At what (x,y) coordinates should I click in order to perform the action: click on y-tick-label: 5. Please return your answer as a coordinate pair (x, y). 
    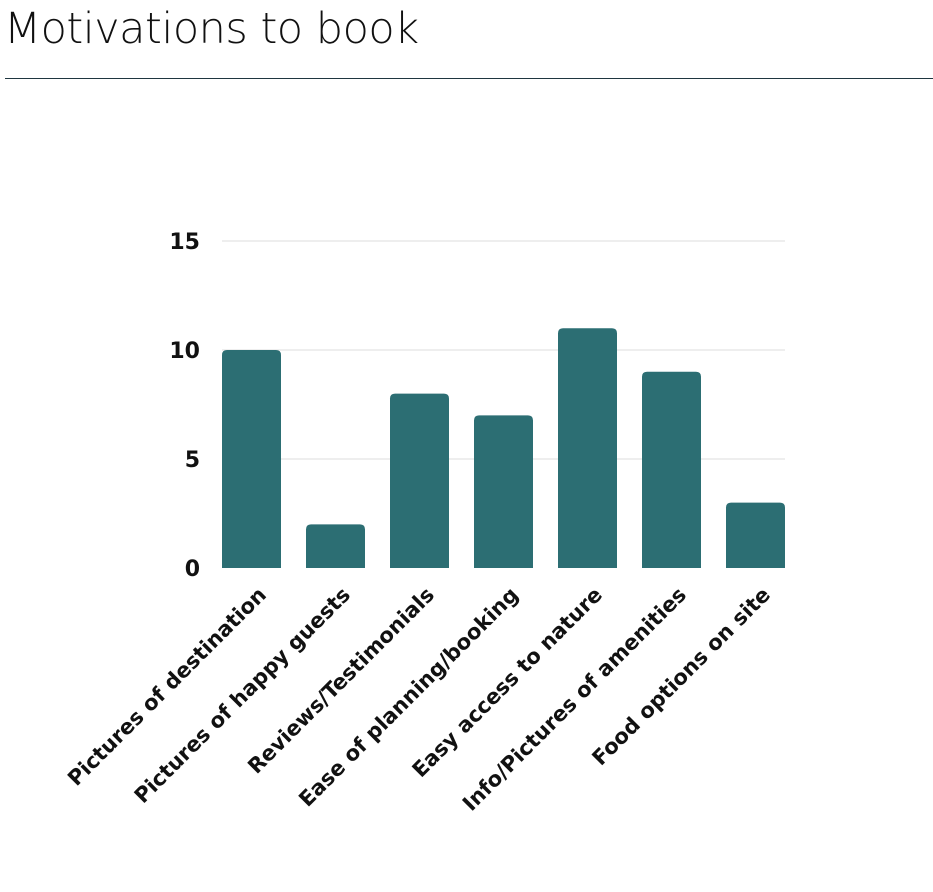
    Looking at the image, I should click on (192, 460).